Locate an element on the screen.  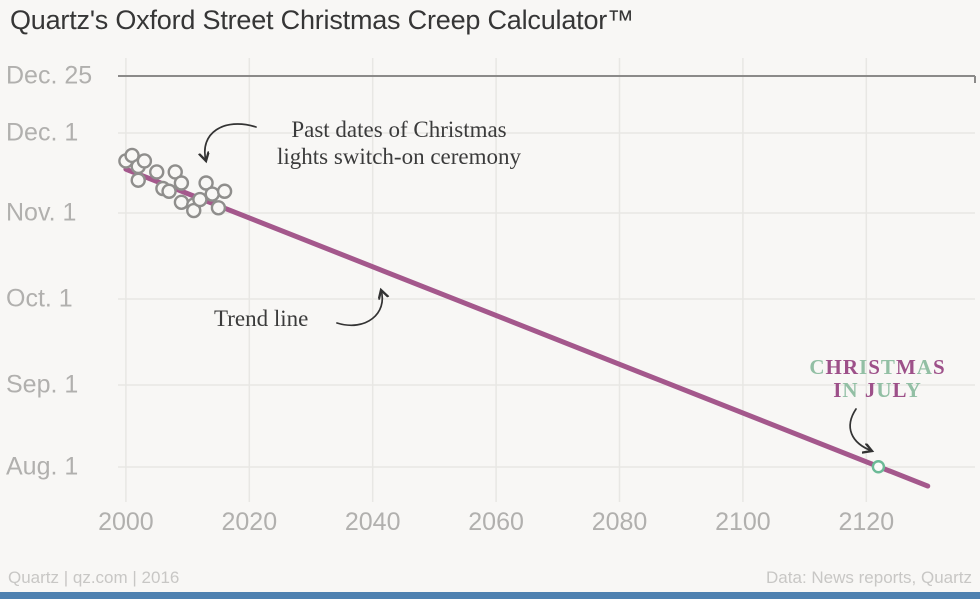
christmas-word: CHRISTMAS is located at coordinates (877, 367).